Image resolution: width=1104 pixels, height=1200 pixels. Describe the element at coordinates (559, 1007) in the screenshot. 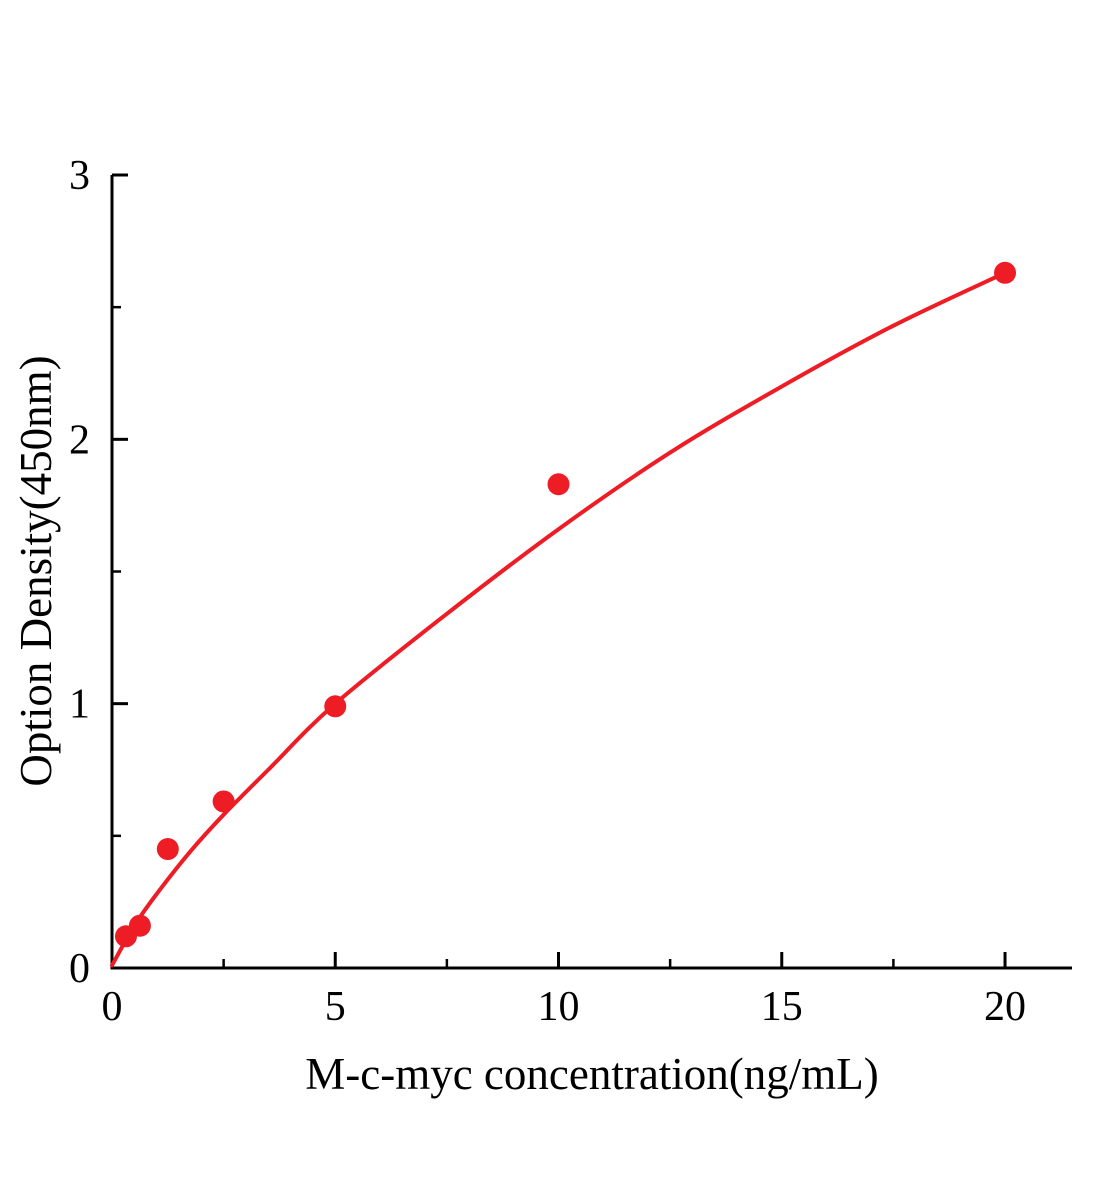

I see `svg-text: 10` at that location.